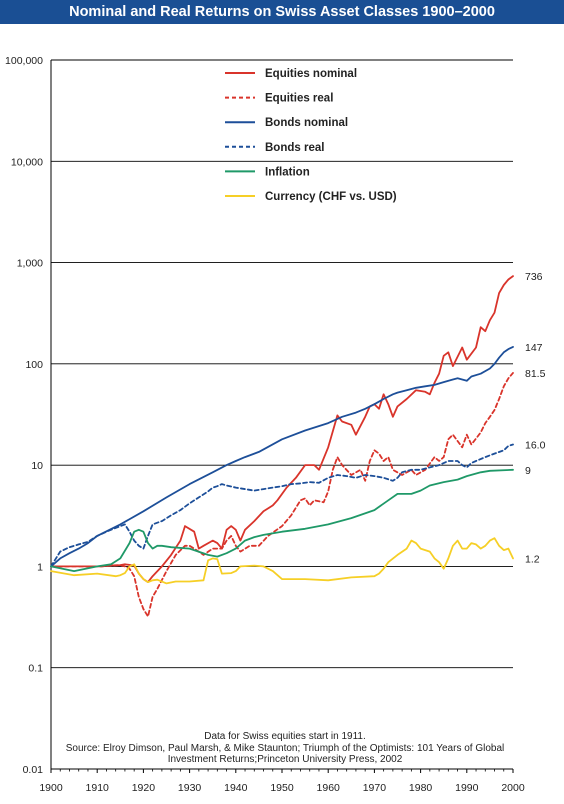 The height and width of the screenshot is (804, 564). Describe the element at coordinates (535, 445) in the screenshot. I see `end-value-label: 16.0` at that location.